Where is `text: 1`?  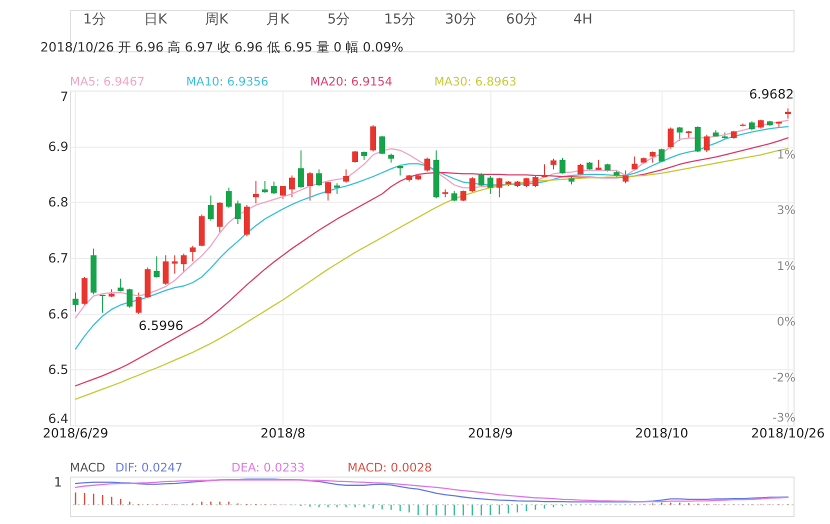
text: 1 is located at coordinates (58, 482).